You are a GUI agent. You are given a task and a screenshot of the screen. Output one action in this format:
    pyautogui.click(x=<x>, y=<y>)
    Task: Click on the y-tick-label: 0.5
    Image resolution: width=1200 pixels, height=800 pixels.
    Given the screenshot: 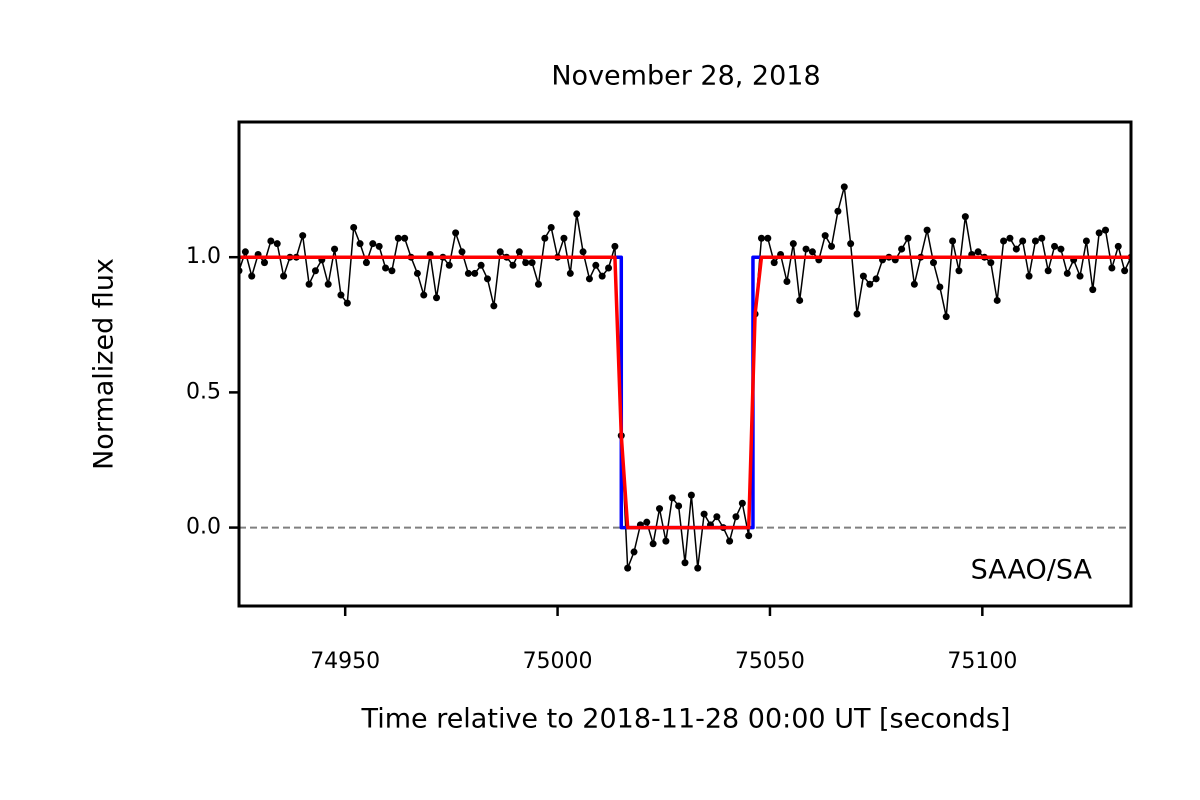 What is the action you would take?
    pyautogui.click(x=203, y=391)
    